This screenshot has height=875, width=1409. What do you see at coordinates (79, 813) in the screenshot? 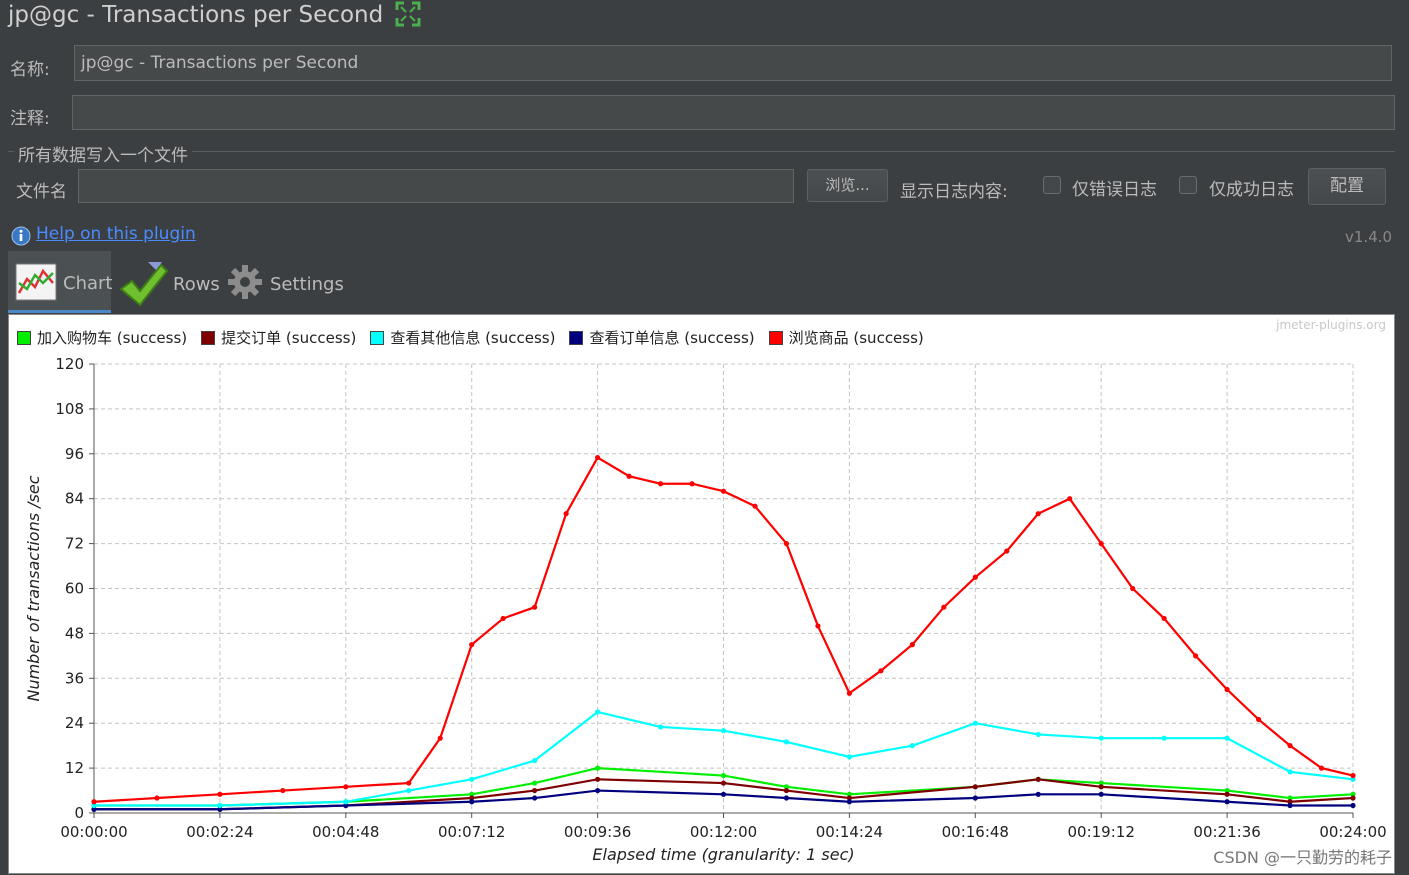
I see `y-tick-label: 0` at bounding box center [79, 813].